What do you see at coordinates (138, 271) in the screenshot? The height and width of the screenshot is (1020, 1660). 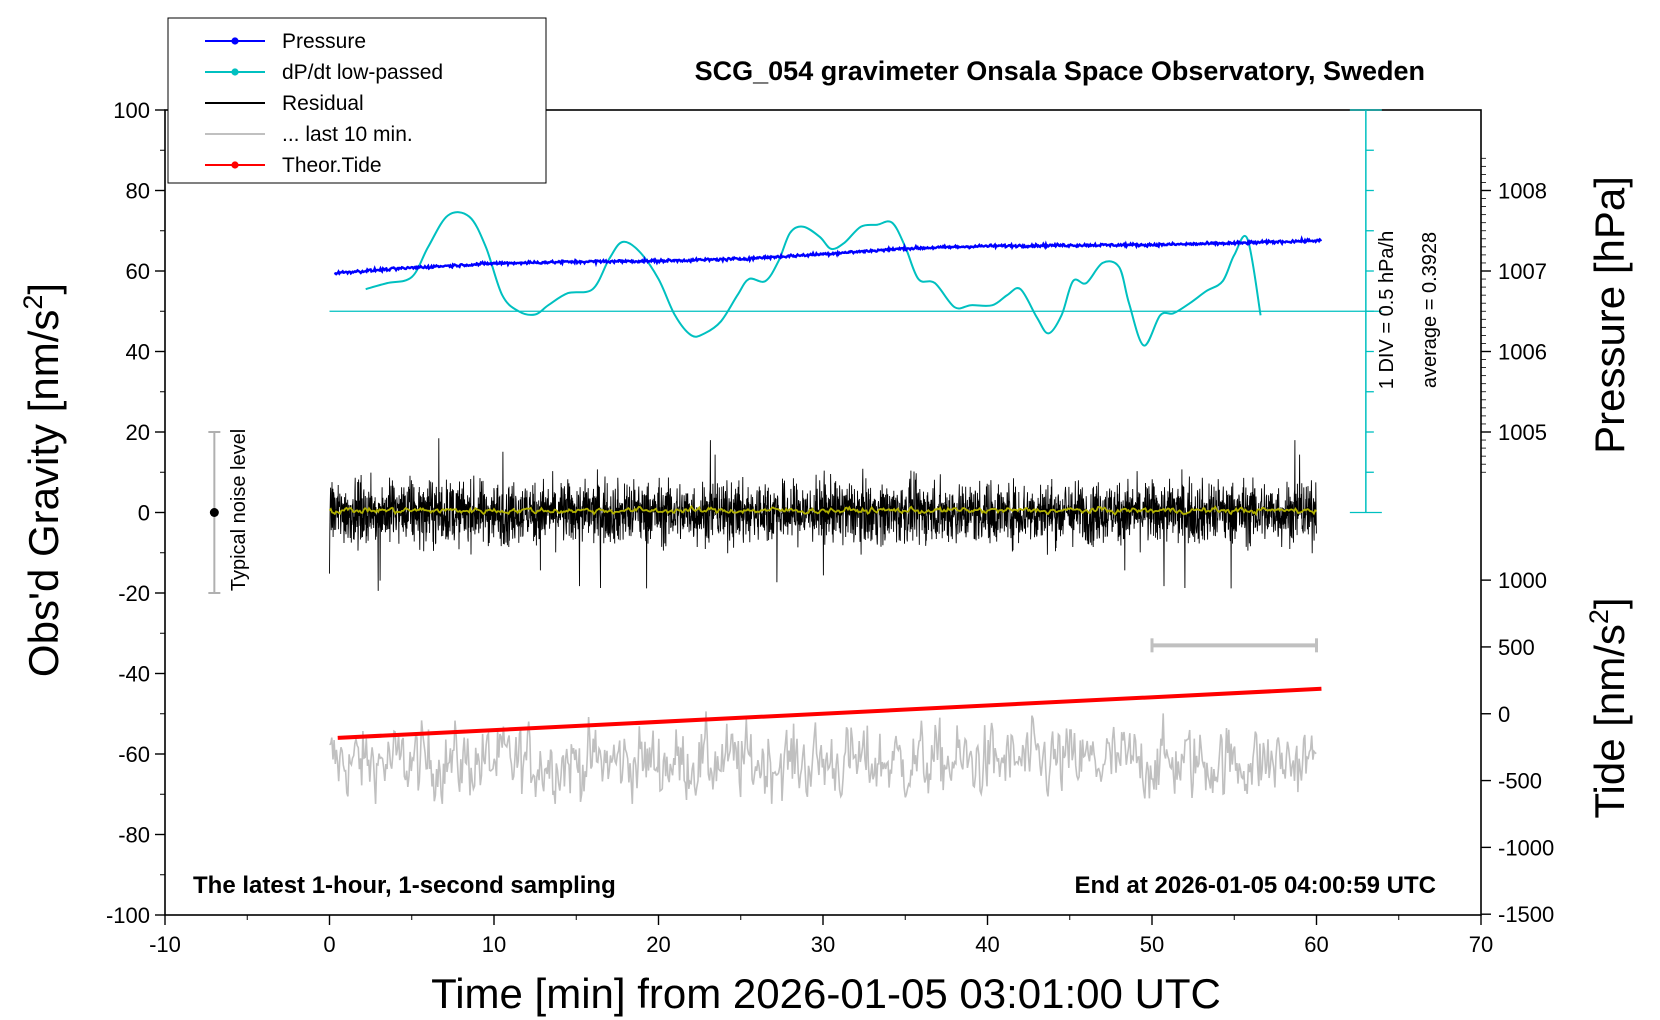 I see `y-tick-label-left: 60` at bounding box center [138, 271].